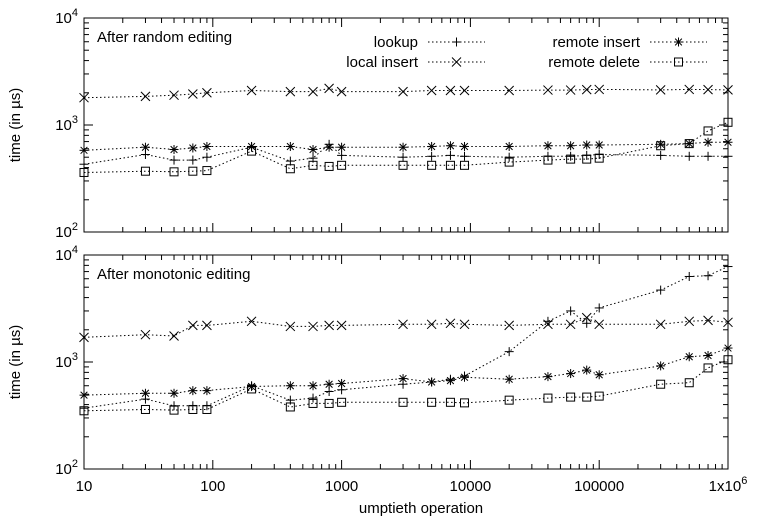 The image size is (758, 517). Describe the element at coordinates (212, 486) in the screenshot. I see `x-tick-label: 100` at that location.